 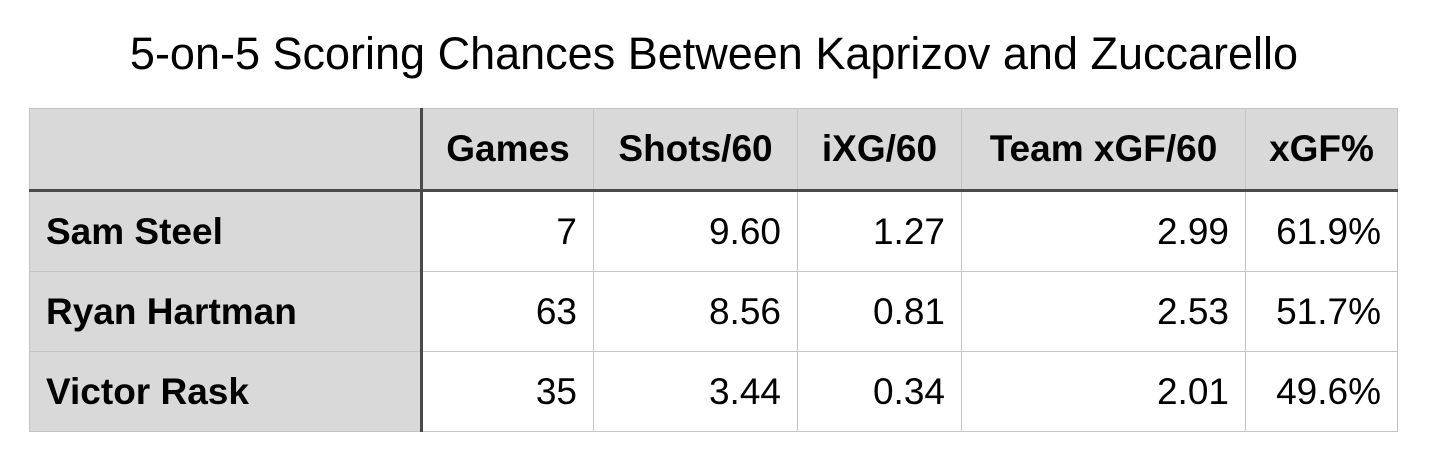 I want to click on row-header-player: Ryan Hartman, so click(x=226, y=311).